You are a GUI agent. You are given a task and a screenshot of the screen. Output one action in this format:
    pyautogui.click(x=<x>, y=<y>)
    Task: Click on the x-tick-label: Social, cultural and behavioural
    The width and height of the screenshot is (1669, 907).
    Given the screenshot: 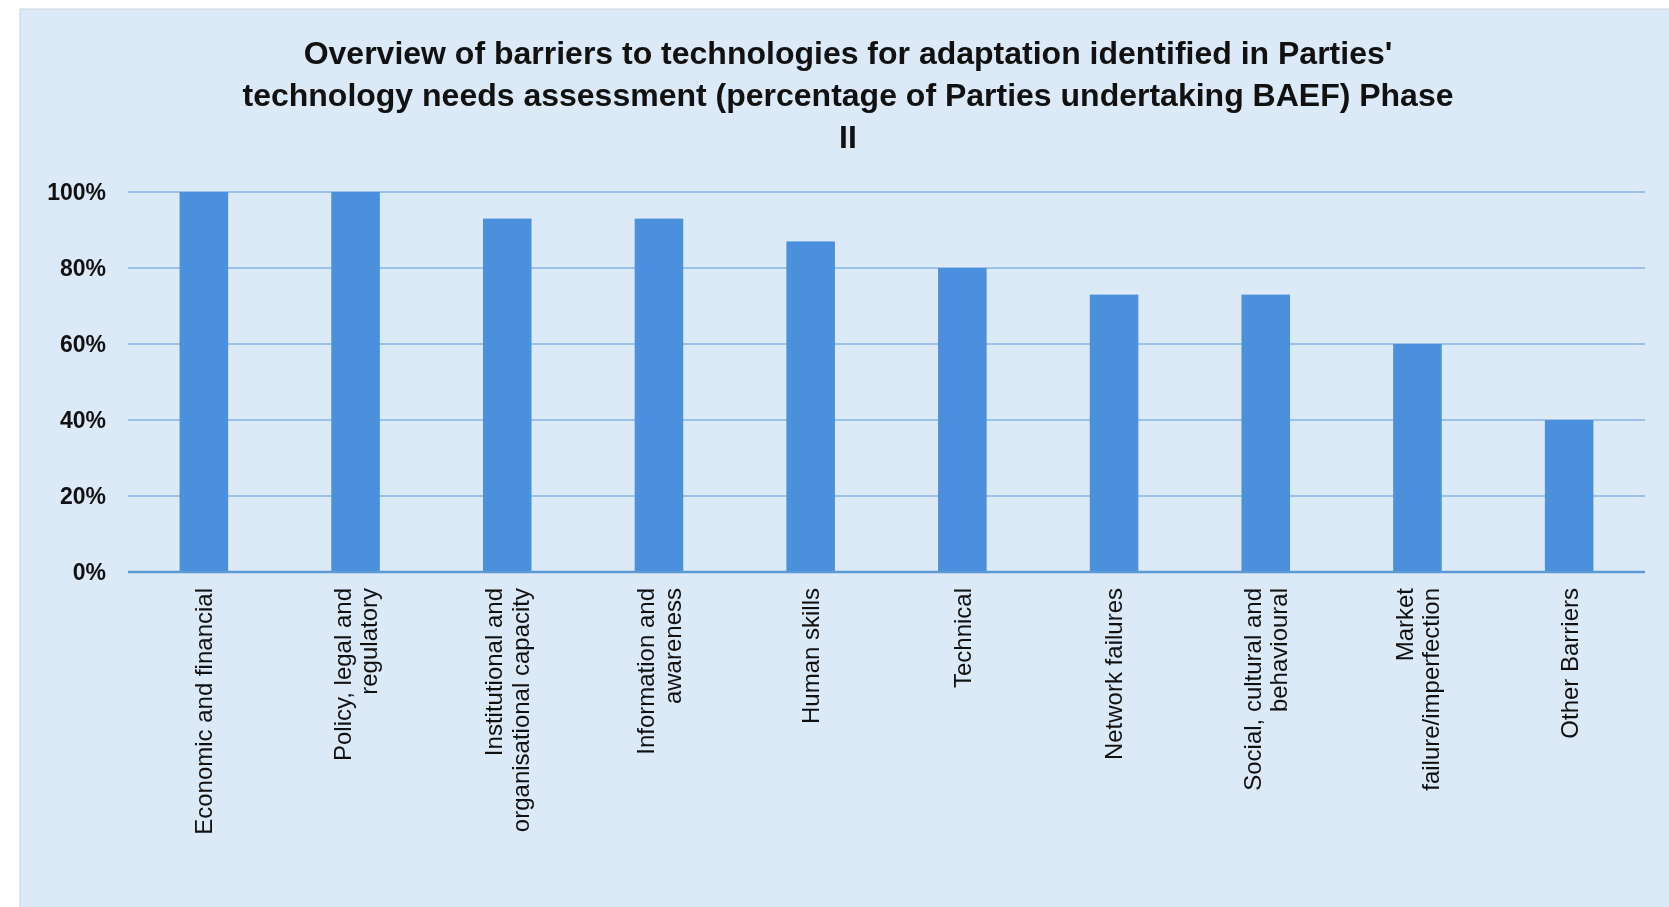 What is the action you would take?
    pyautogui.click(x=1265, y=689)
    